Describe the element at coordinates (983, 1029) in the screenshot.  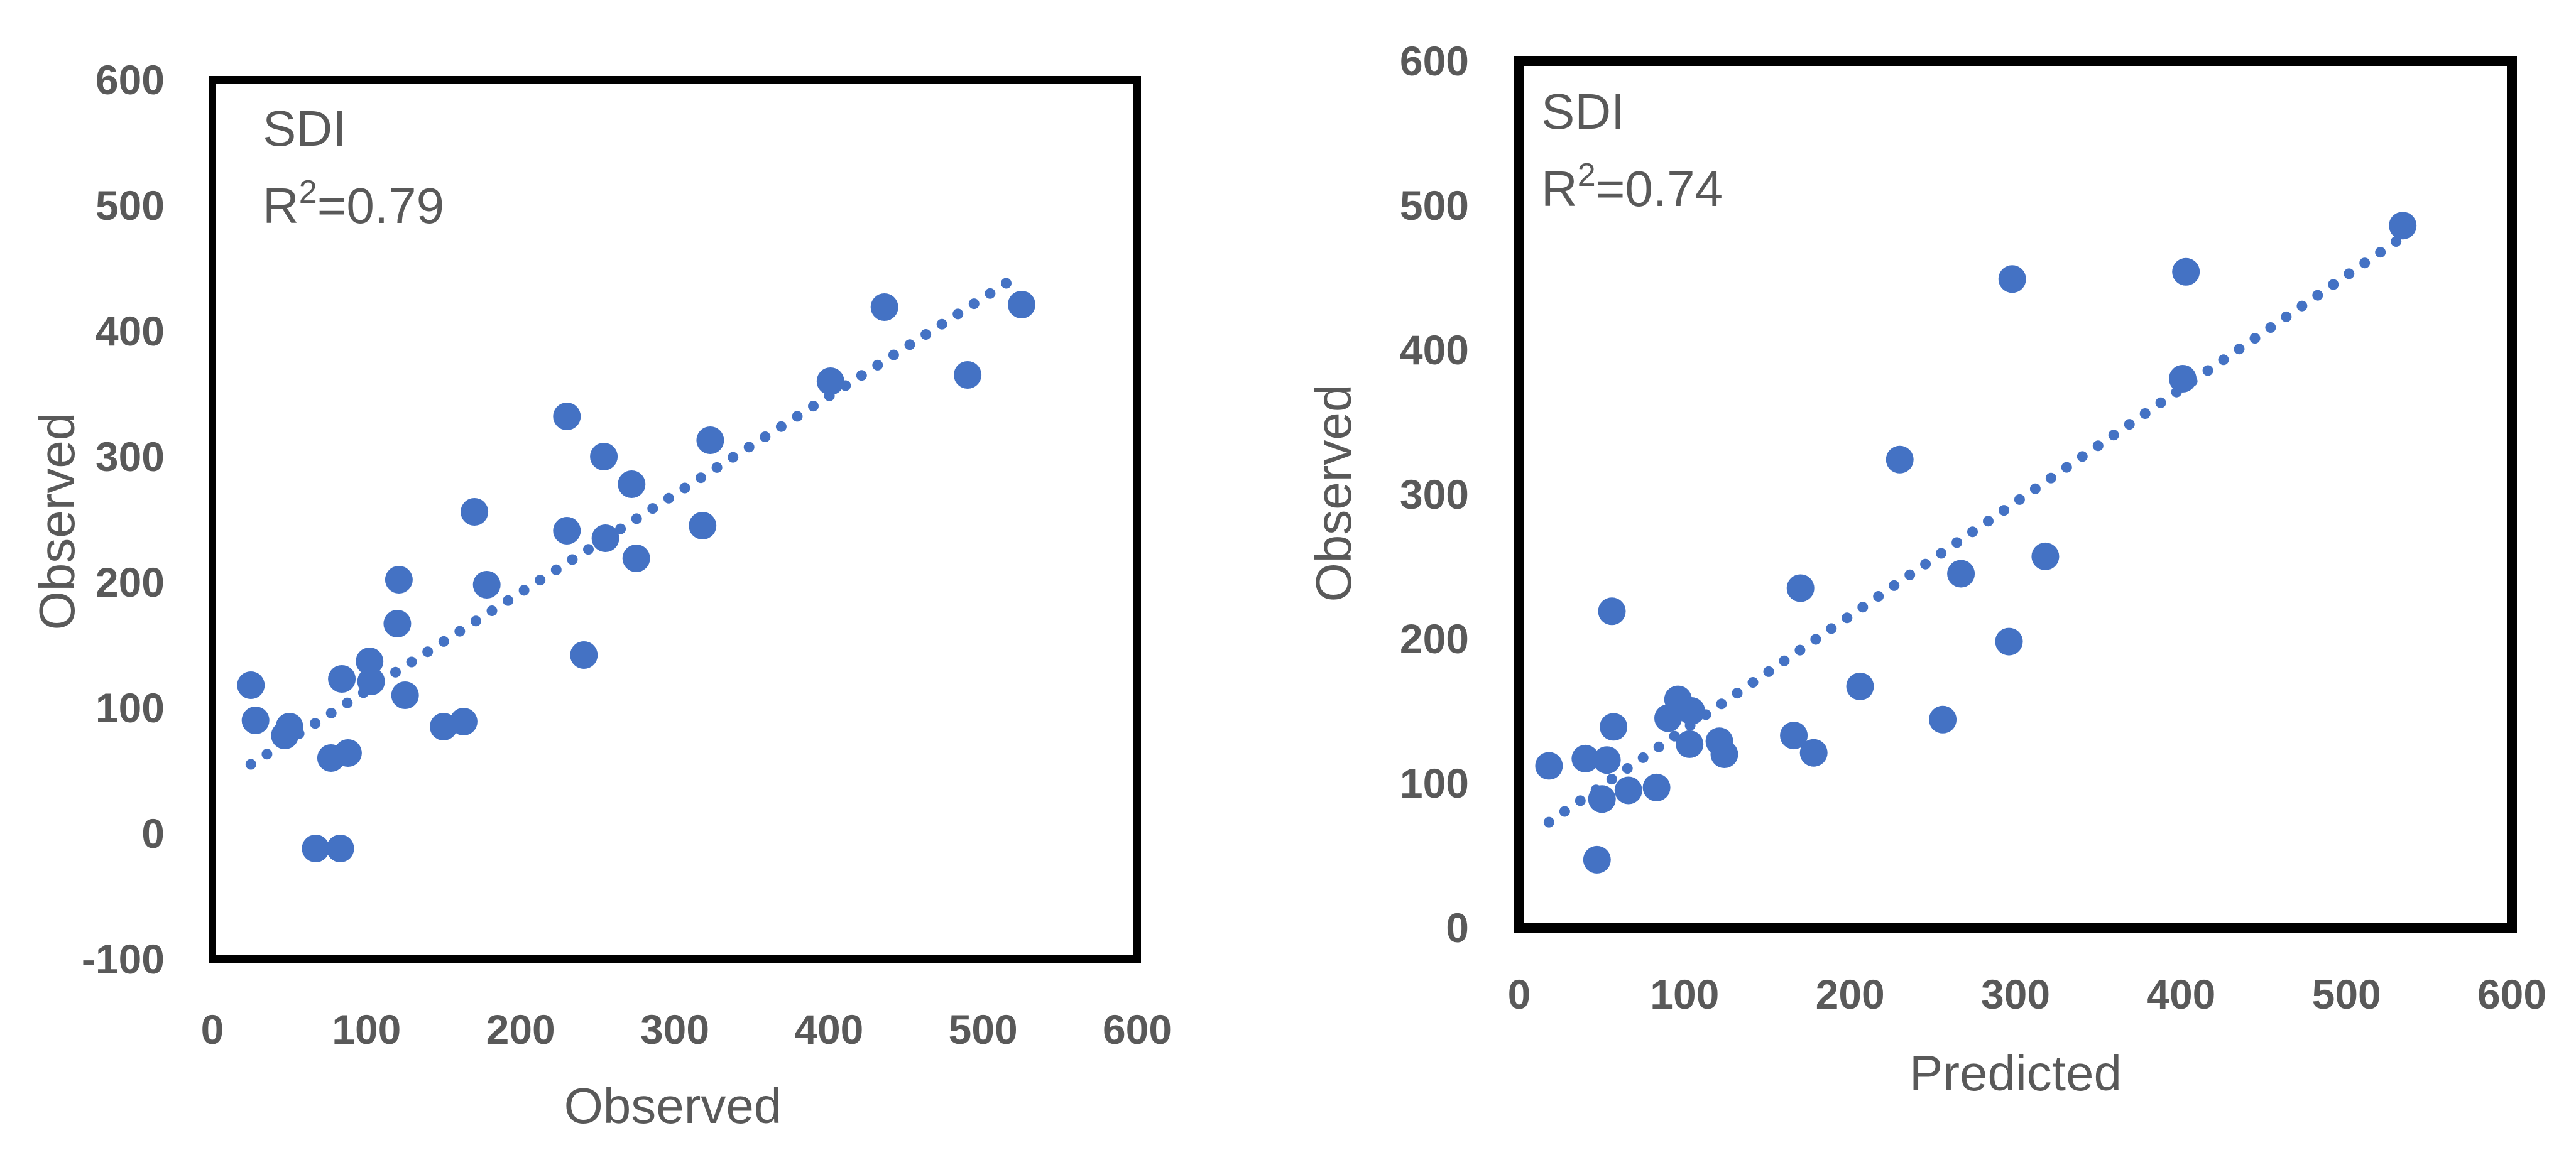
I see `chart-left-xtick-label: 500` at that location.